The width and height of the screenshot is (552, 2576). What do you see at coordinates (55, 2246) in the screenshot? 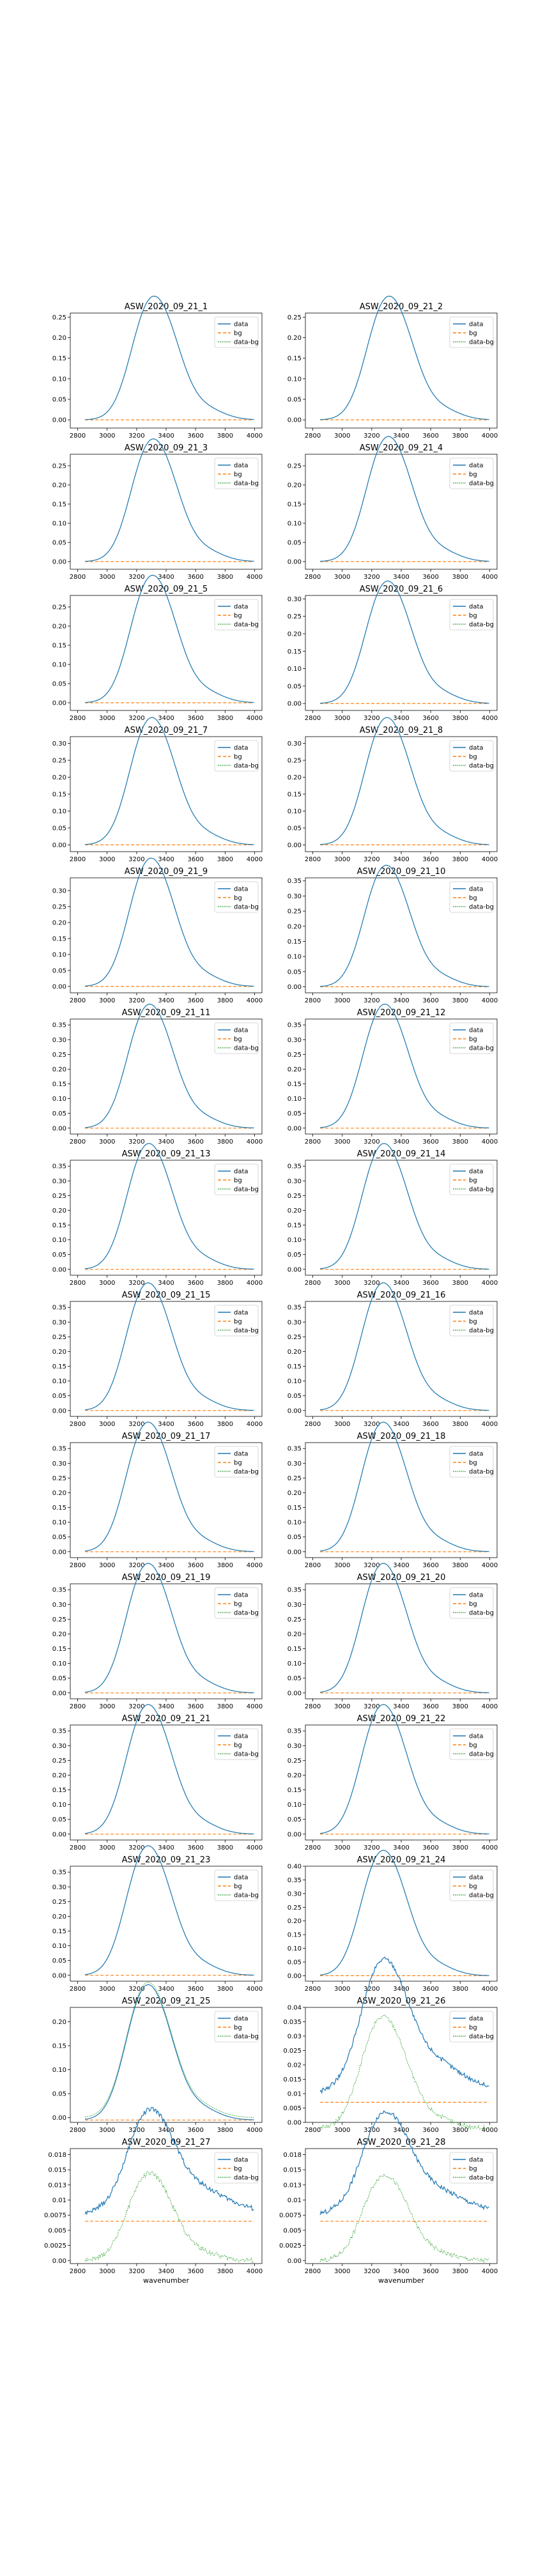
I see `y-tick-label: 0.0025` at bounding box center [55, 2246].